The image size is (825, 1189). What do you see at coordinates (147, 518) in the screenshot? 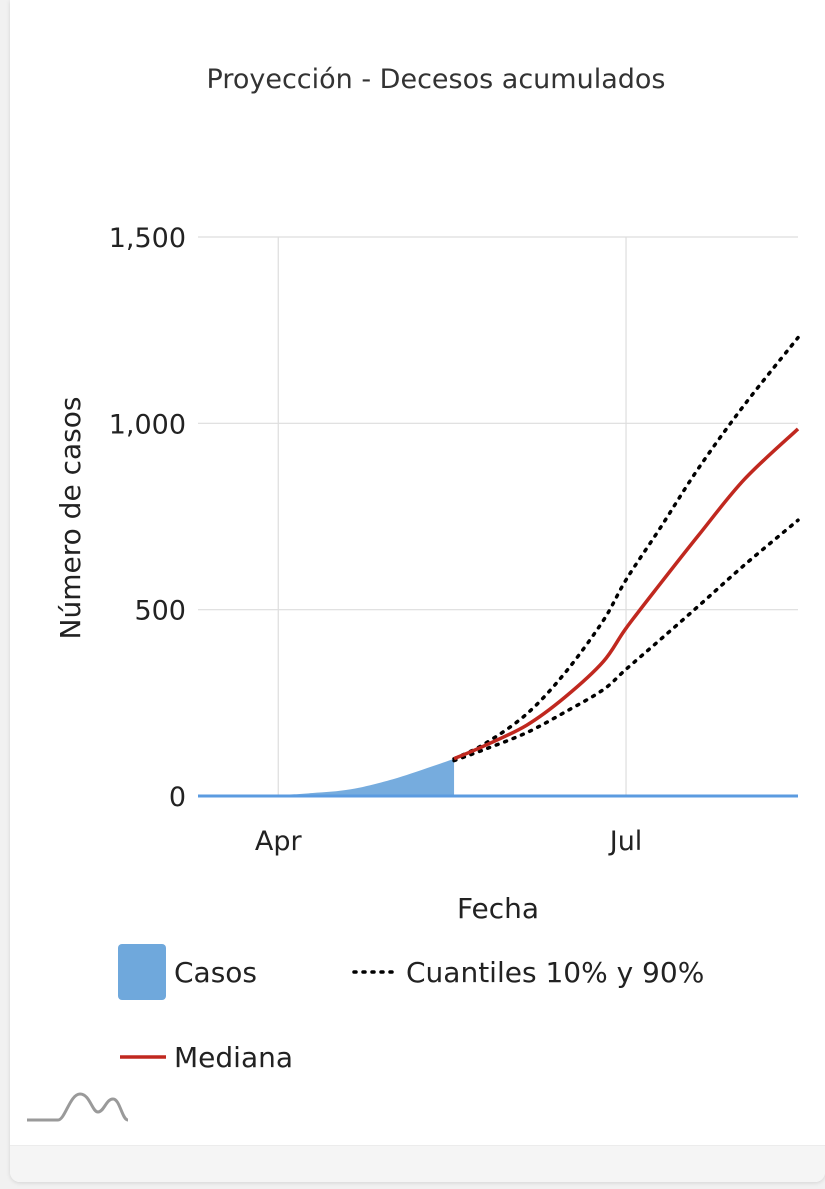
I see `y-axis-ticks: 0 500 1,000 1,500` at bounding box center [147, 518].